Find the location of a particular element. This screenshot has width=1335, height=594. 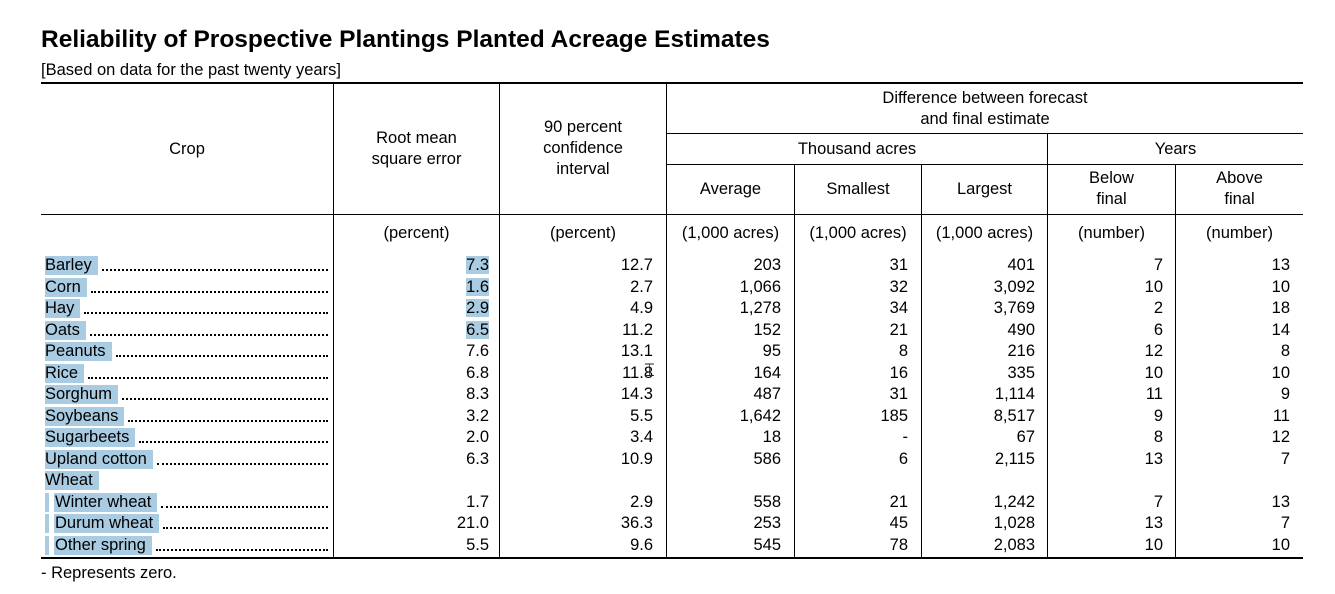

unit-below: (number) is located at coordinates (1111, 233).